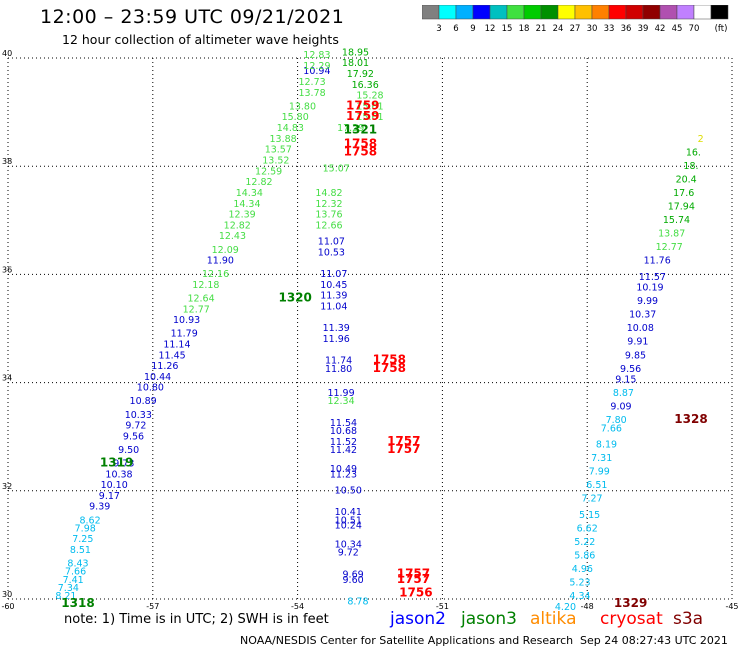 The image size is (740, 650). Describe the element at coordinates (220, 261) in the screenshot. I see `wave-height-point: 11.90` at that location.